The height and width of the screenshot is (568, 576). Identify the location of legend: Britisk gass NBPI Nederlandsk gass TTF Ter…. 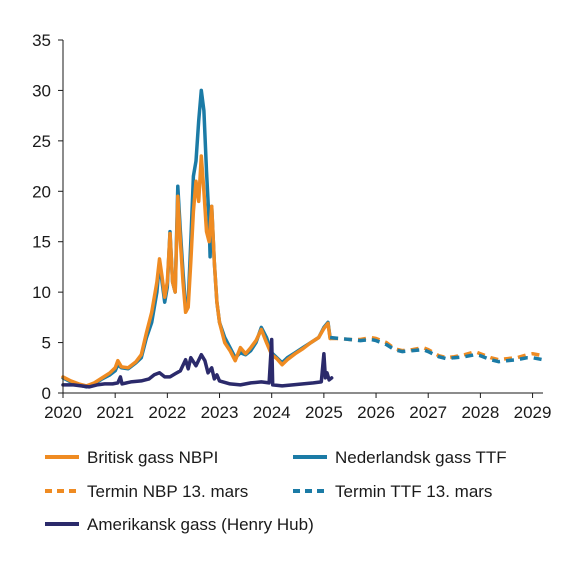
(276, 491).